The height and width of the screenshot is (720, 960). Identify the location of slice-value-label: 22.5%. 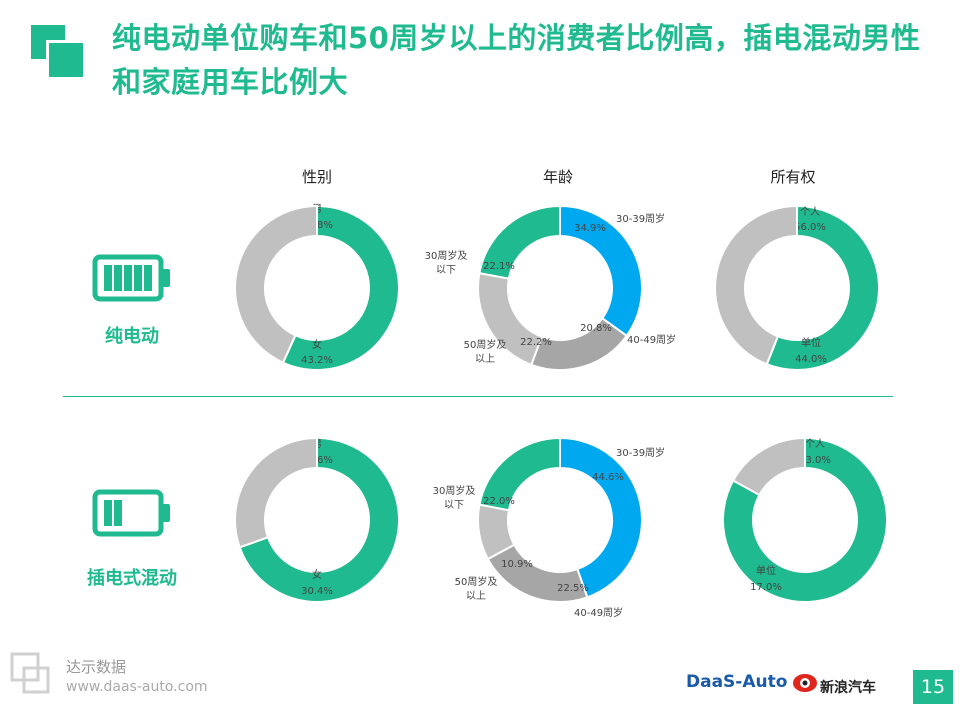
(573, 588).